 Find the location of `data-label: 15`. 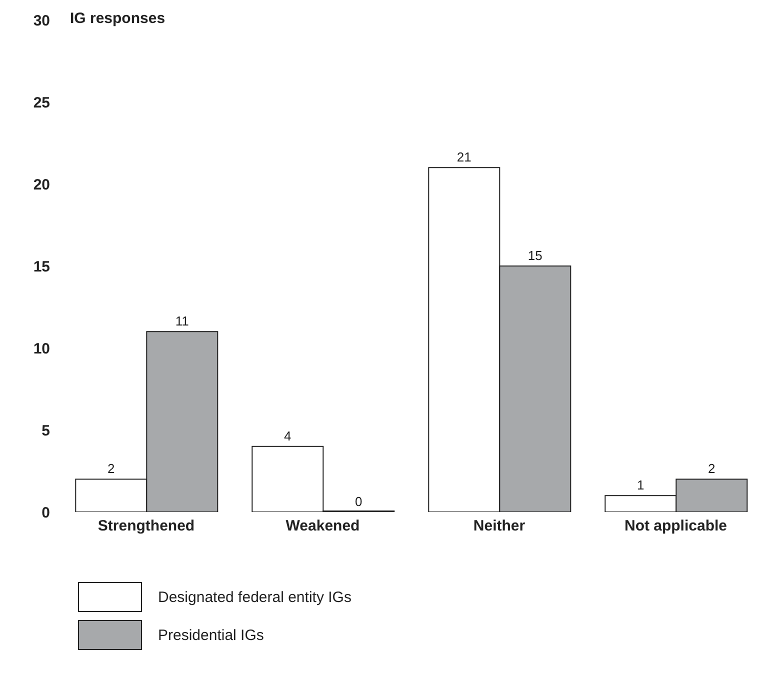

data-label: 15 is located at coordinates (535, 255).